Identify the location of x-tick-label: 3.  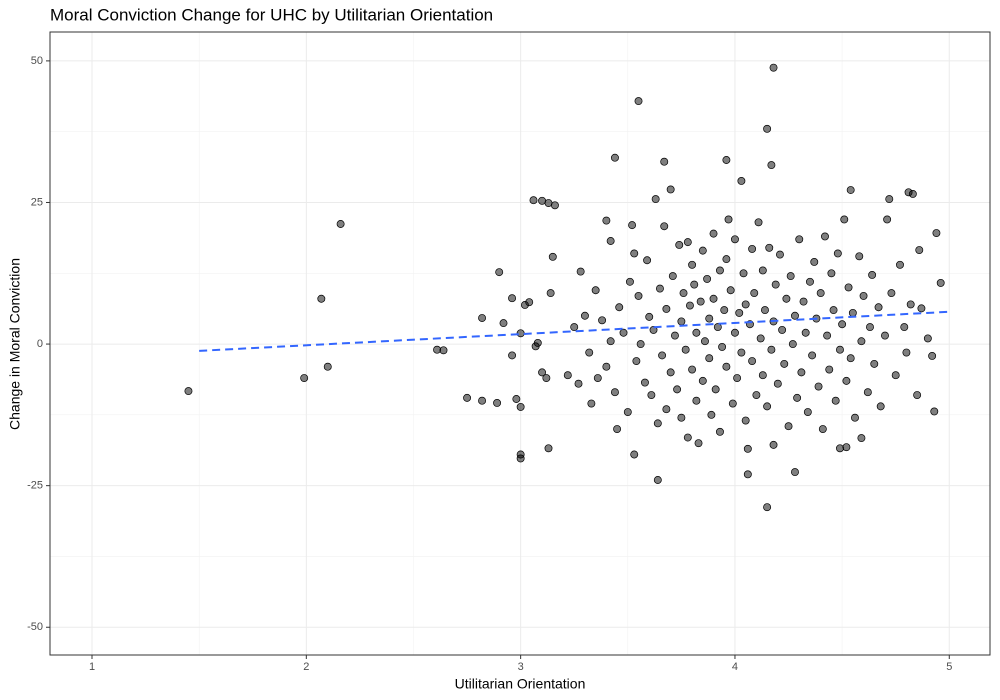
(521, 667).